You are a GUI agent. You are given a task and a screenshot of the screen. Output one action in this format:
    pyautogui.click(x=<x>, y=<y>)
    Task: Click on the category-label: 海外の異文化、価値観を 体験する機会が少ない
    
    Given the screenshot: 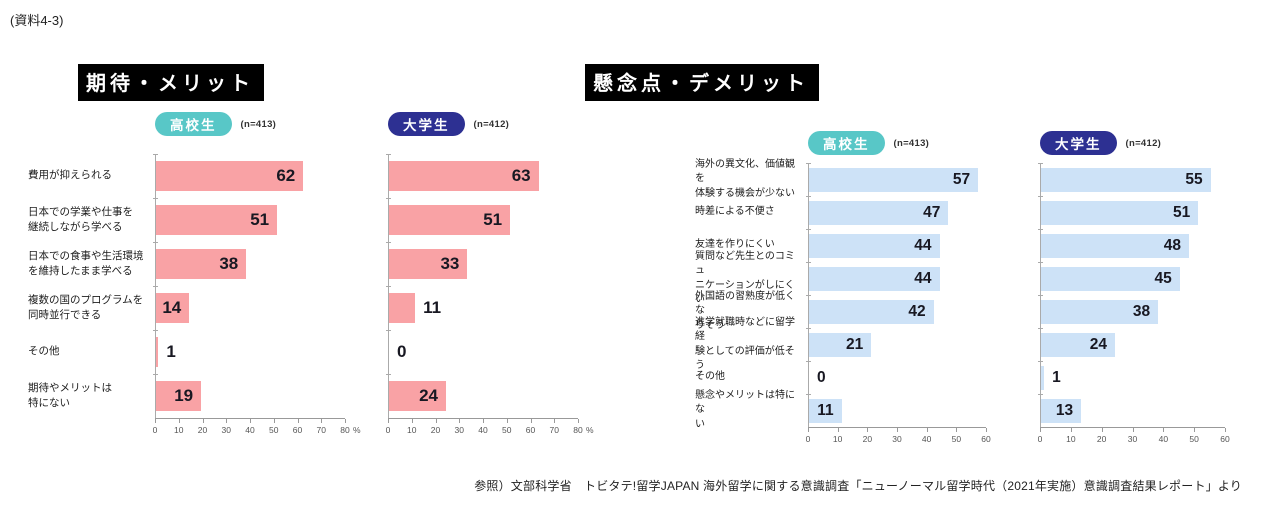 What is the action you would take?
    pyautogui.click(x=745, y=178)
    